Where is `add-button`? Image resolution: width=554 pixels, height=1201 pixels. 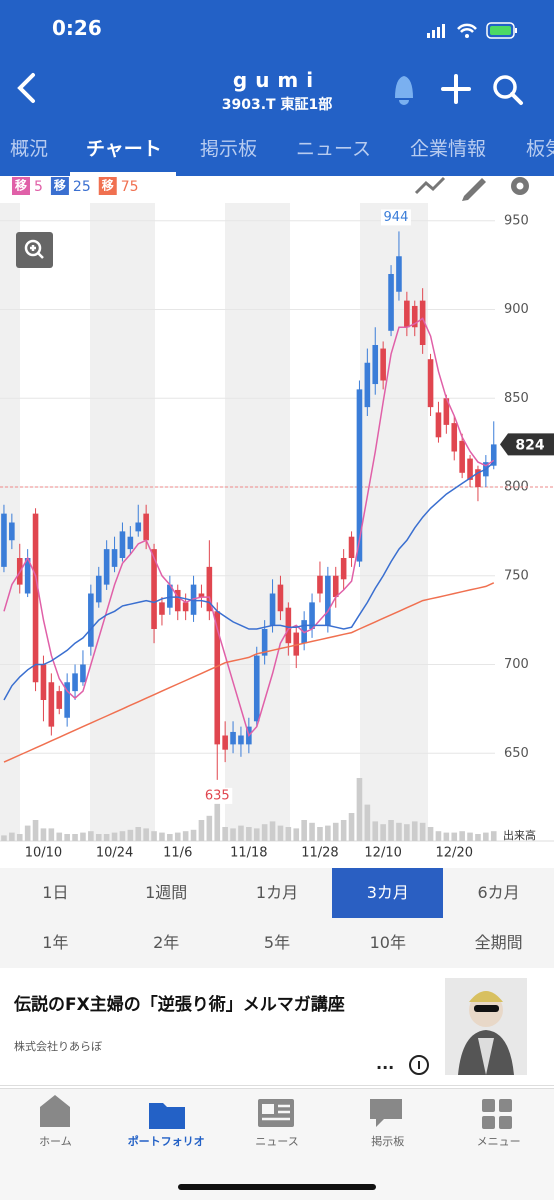
add-button is located at coordinates (456, 89).